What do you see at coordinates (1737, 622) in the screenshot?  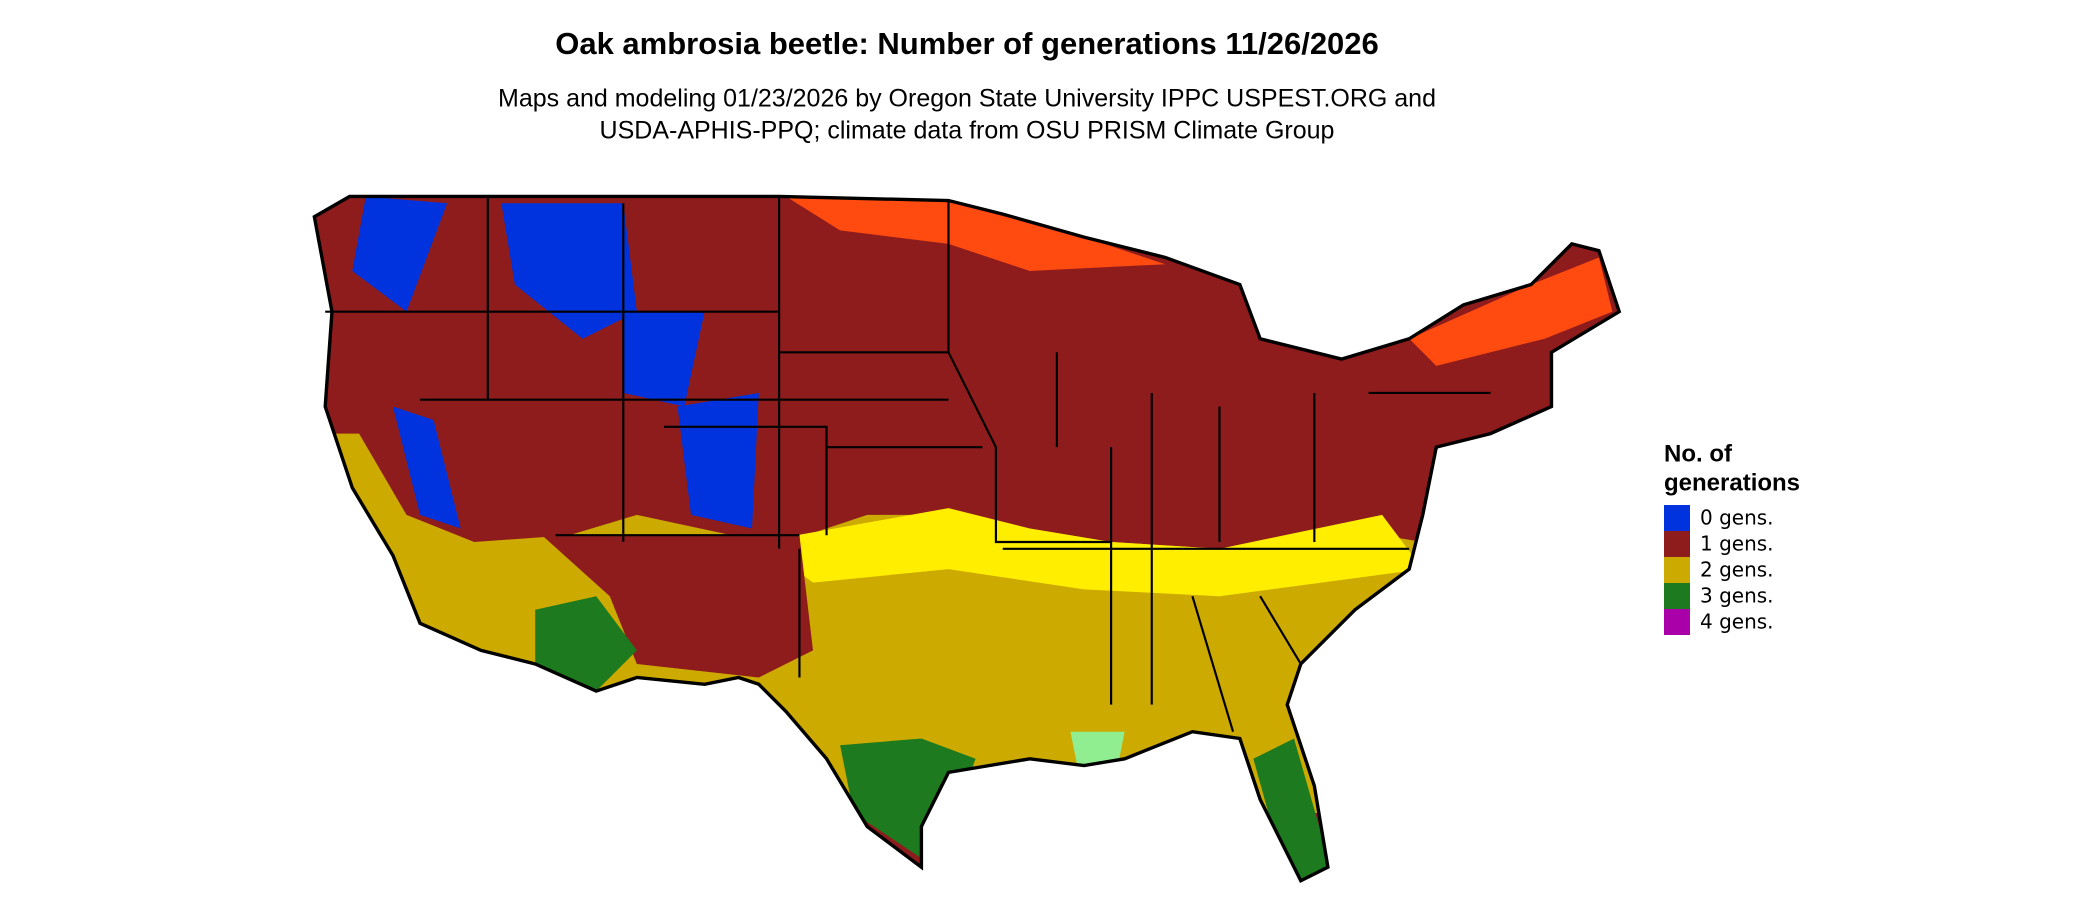 I see `legend-label: 4 gens.` at bounding box center [1737, 622].